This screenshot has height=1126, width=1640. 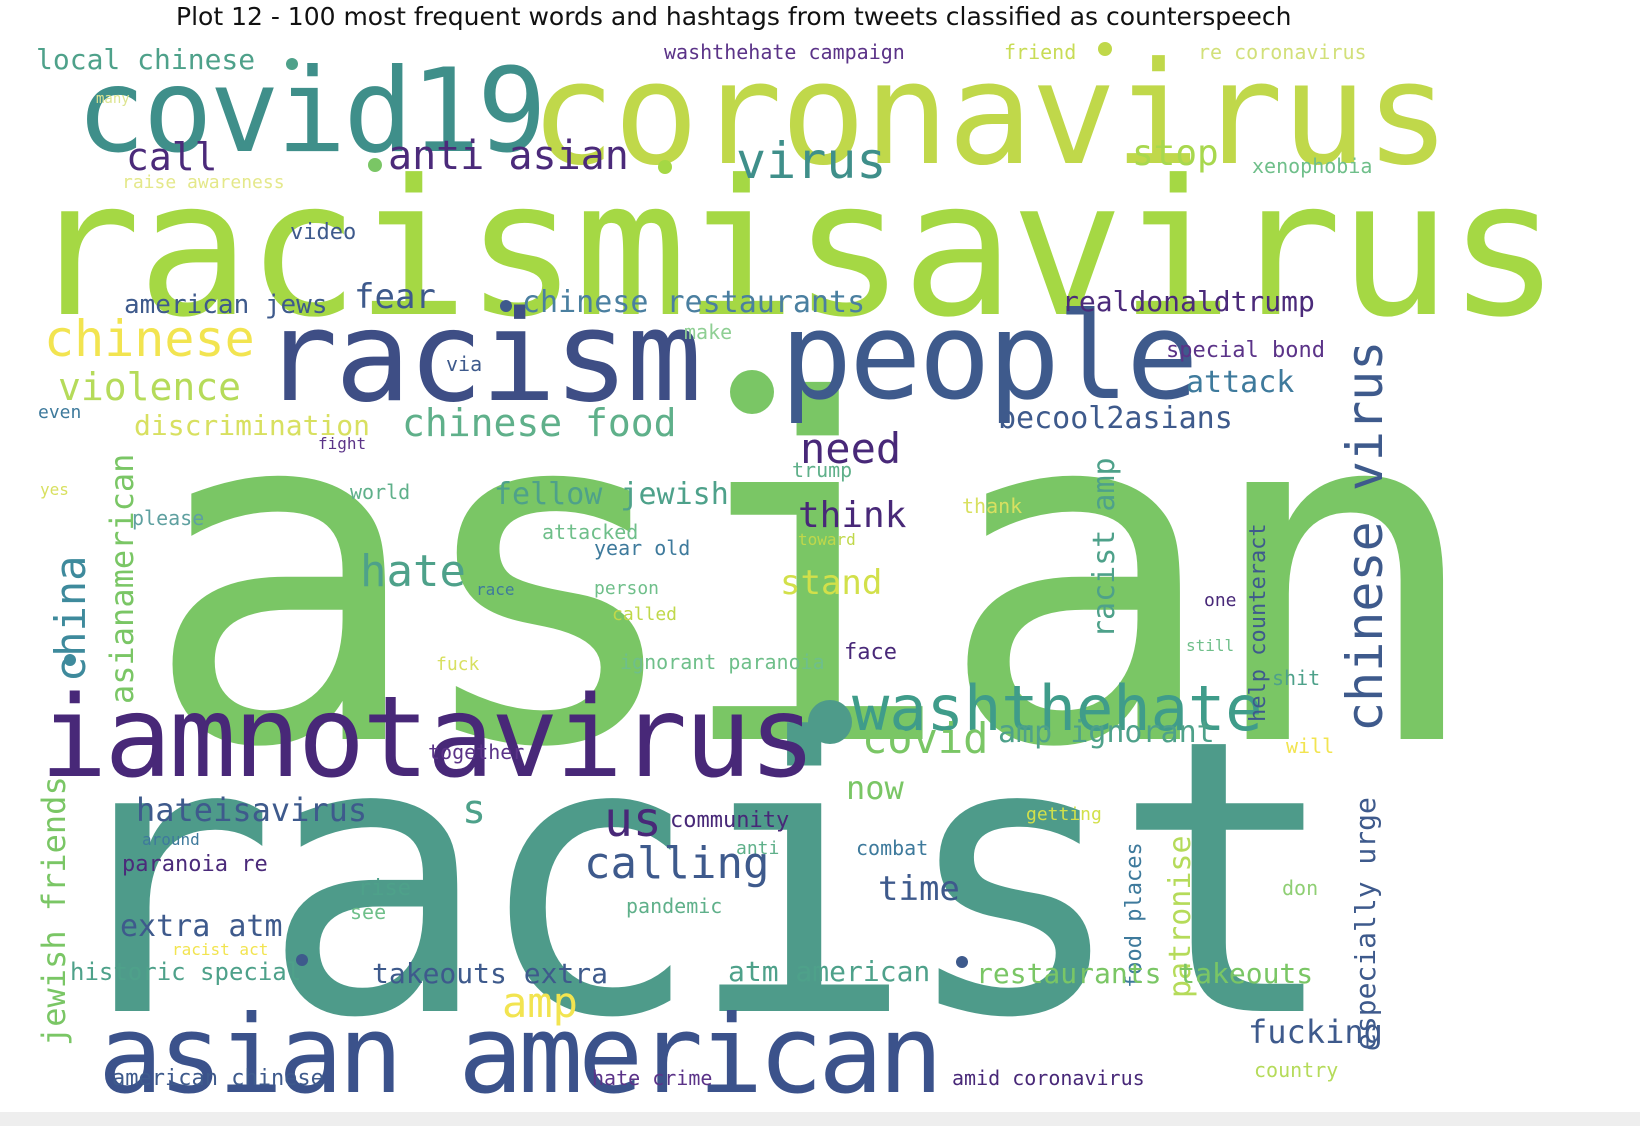 I want to click on word-racist-amp: racist amp, so click(x=1104, y=547).